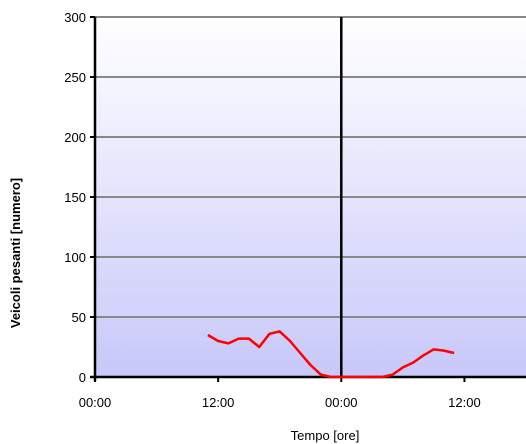 The width and height of the screenshot is (526, 444). I want to click on y-tick-label: 0, so click(82, 377).